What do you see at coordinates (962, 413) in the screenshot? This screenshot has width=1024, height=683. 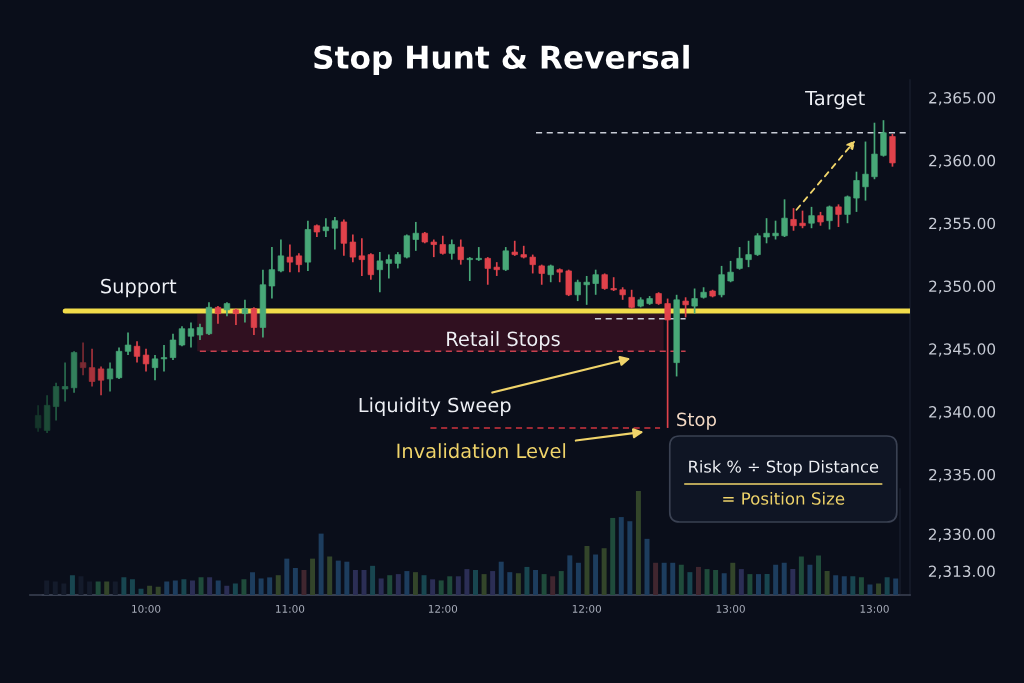 I see `y-tick-label: 2,340.00` at bounding box center [962, 413].